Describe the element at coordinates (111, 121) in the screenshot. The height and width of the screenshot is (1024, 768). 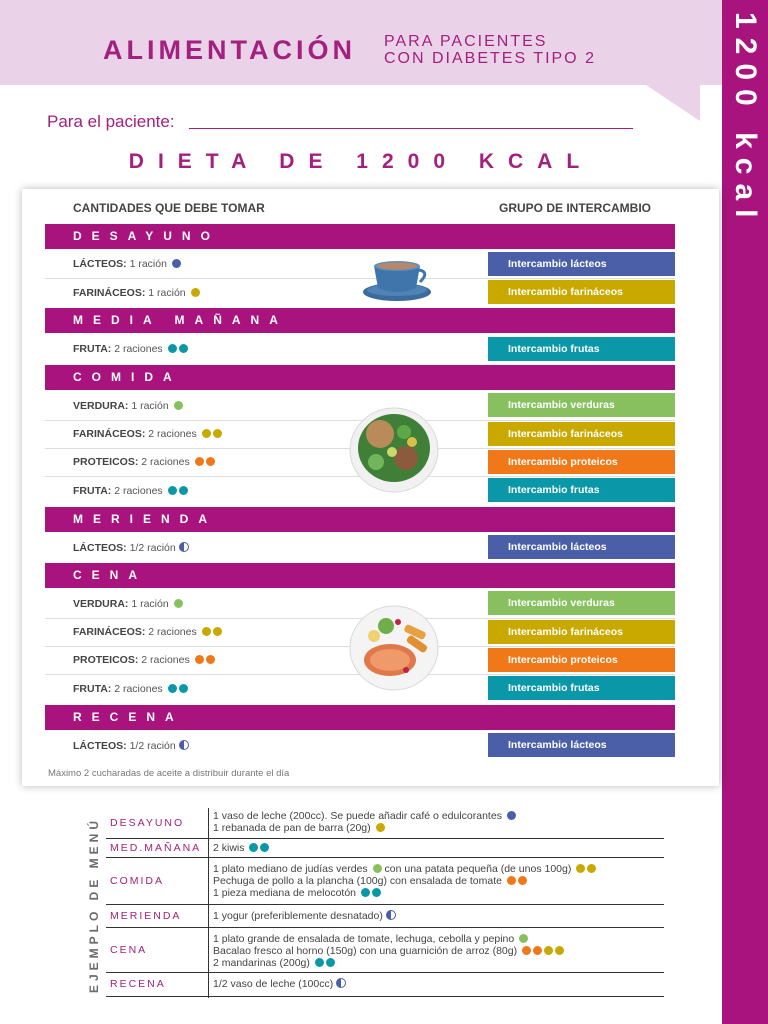
I see `patient-label: Para el paciente:` at that location.